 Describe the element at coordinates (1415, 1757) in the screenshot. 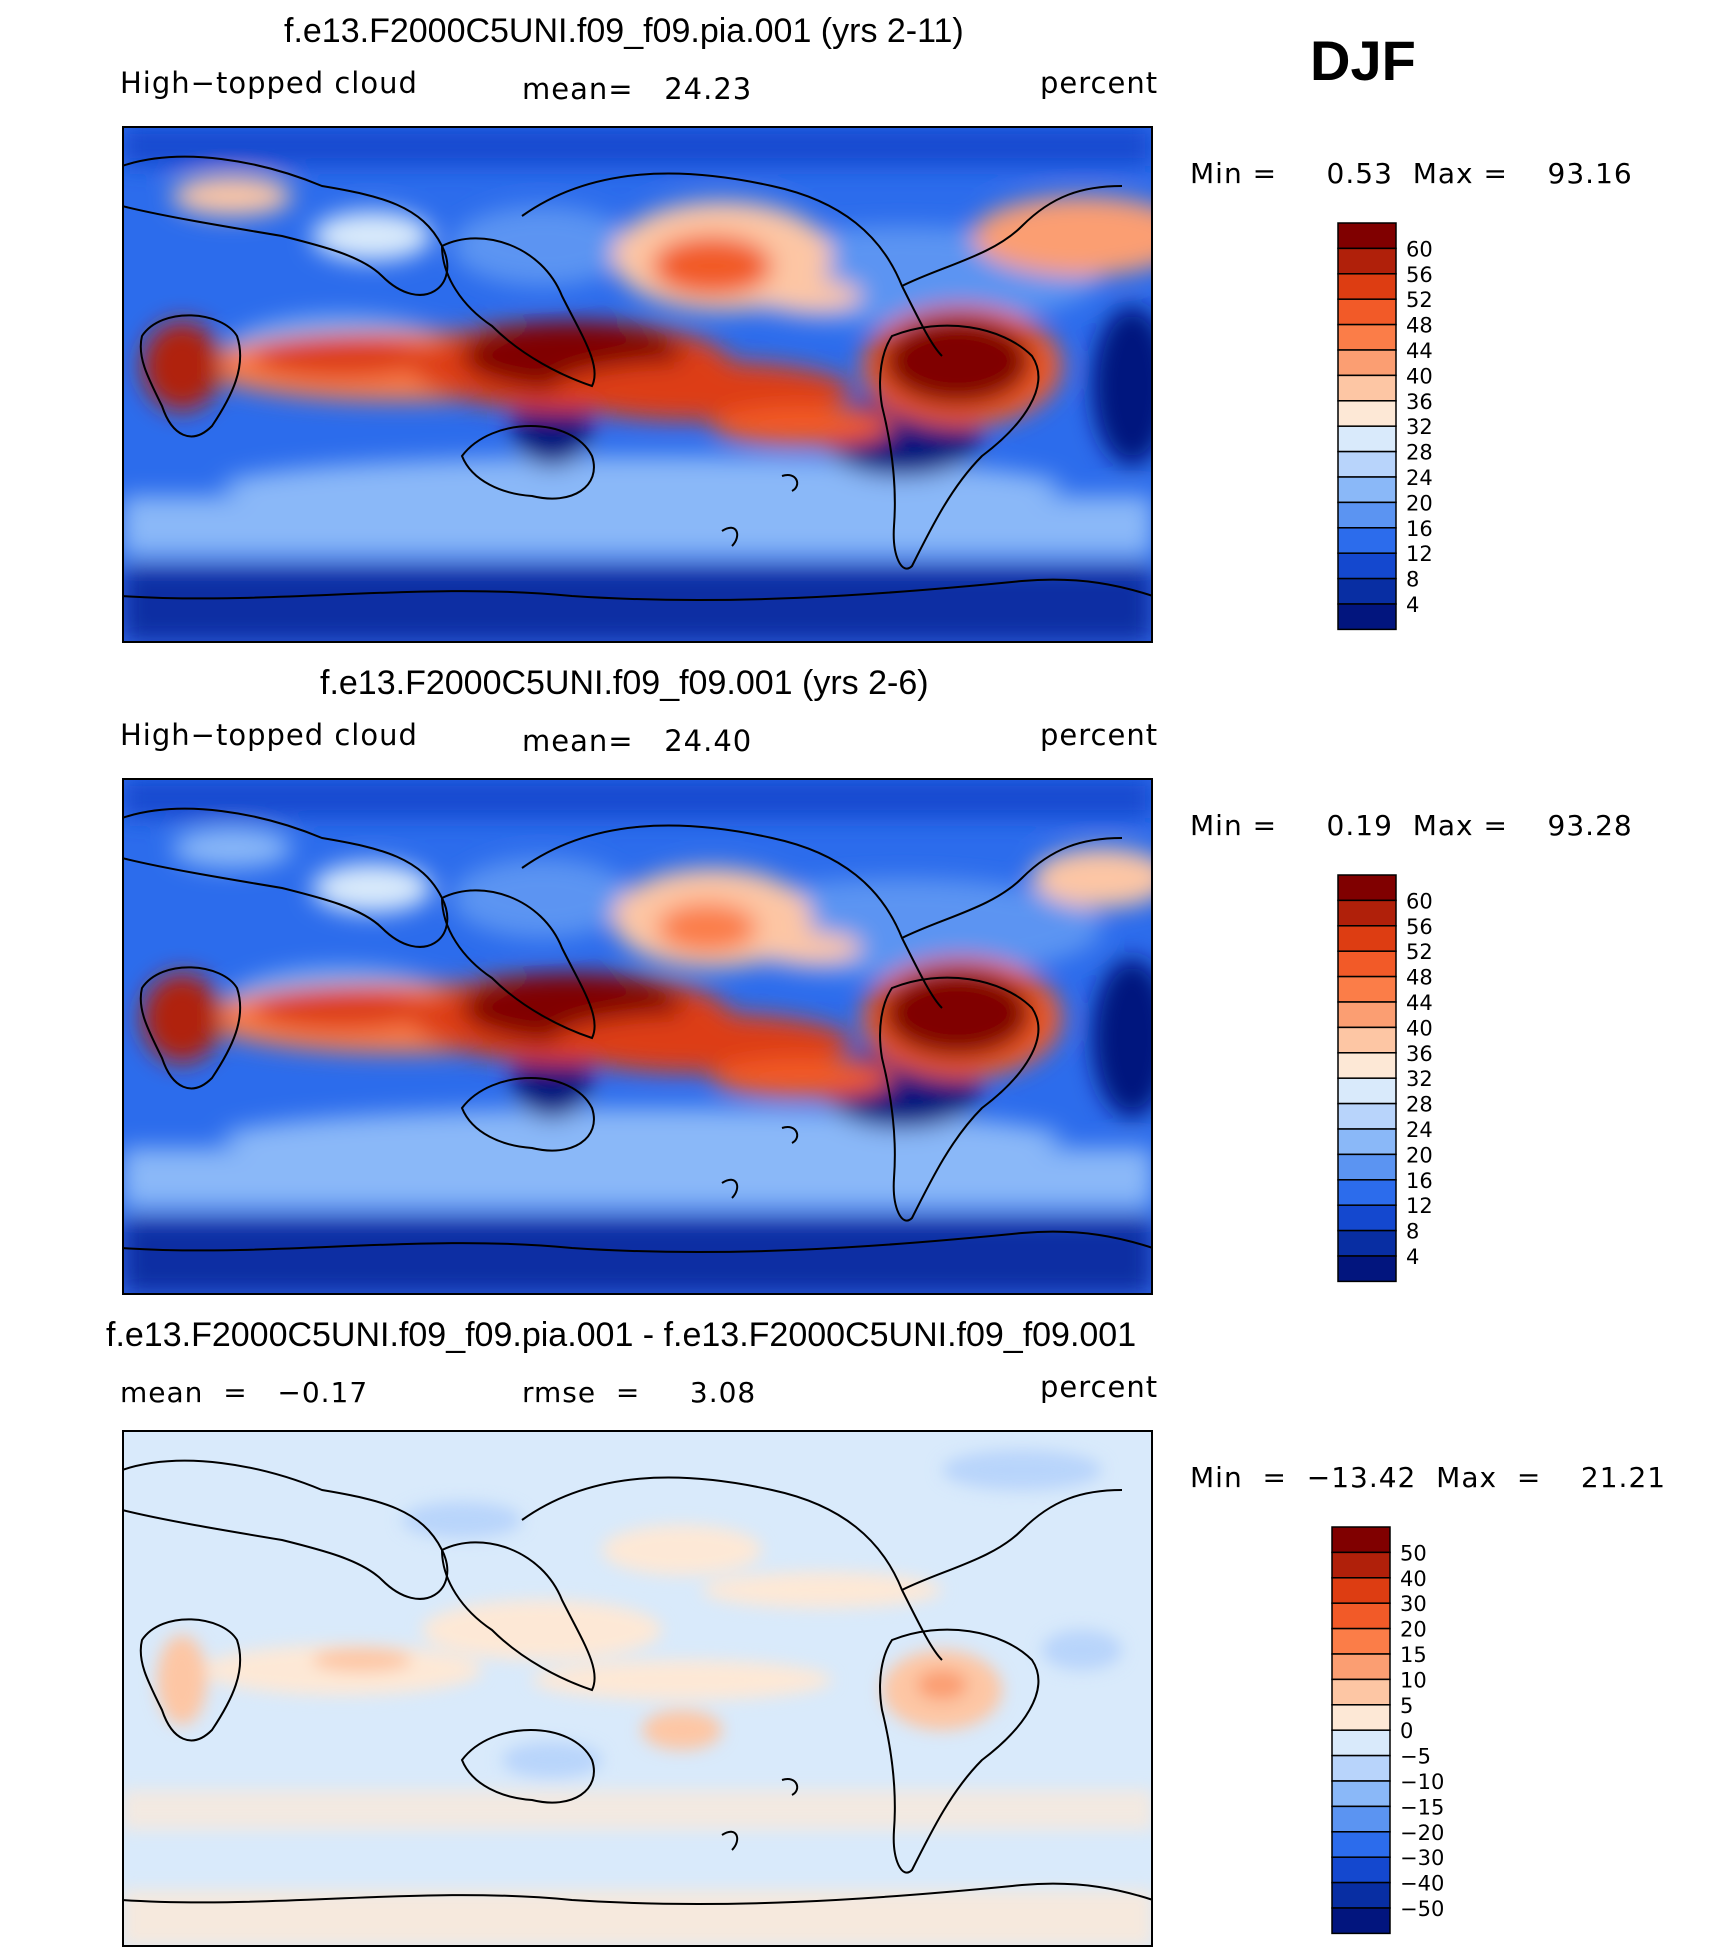

I see `colorbar-tick-label: −5` at that location.